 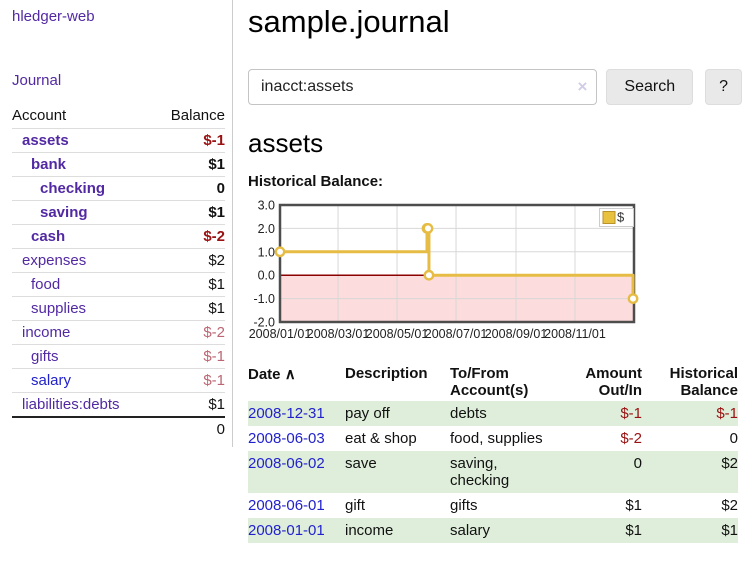 I want to click on account-link: checking, so click(x=73, y=188).